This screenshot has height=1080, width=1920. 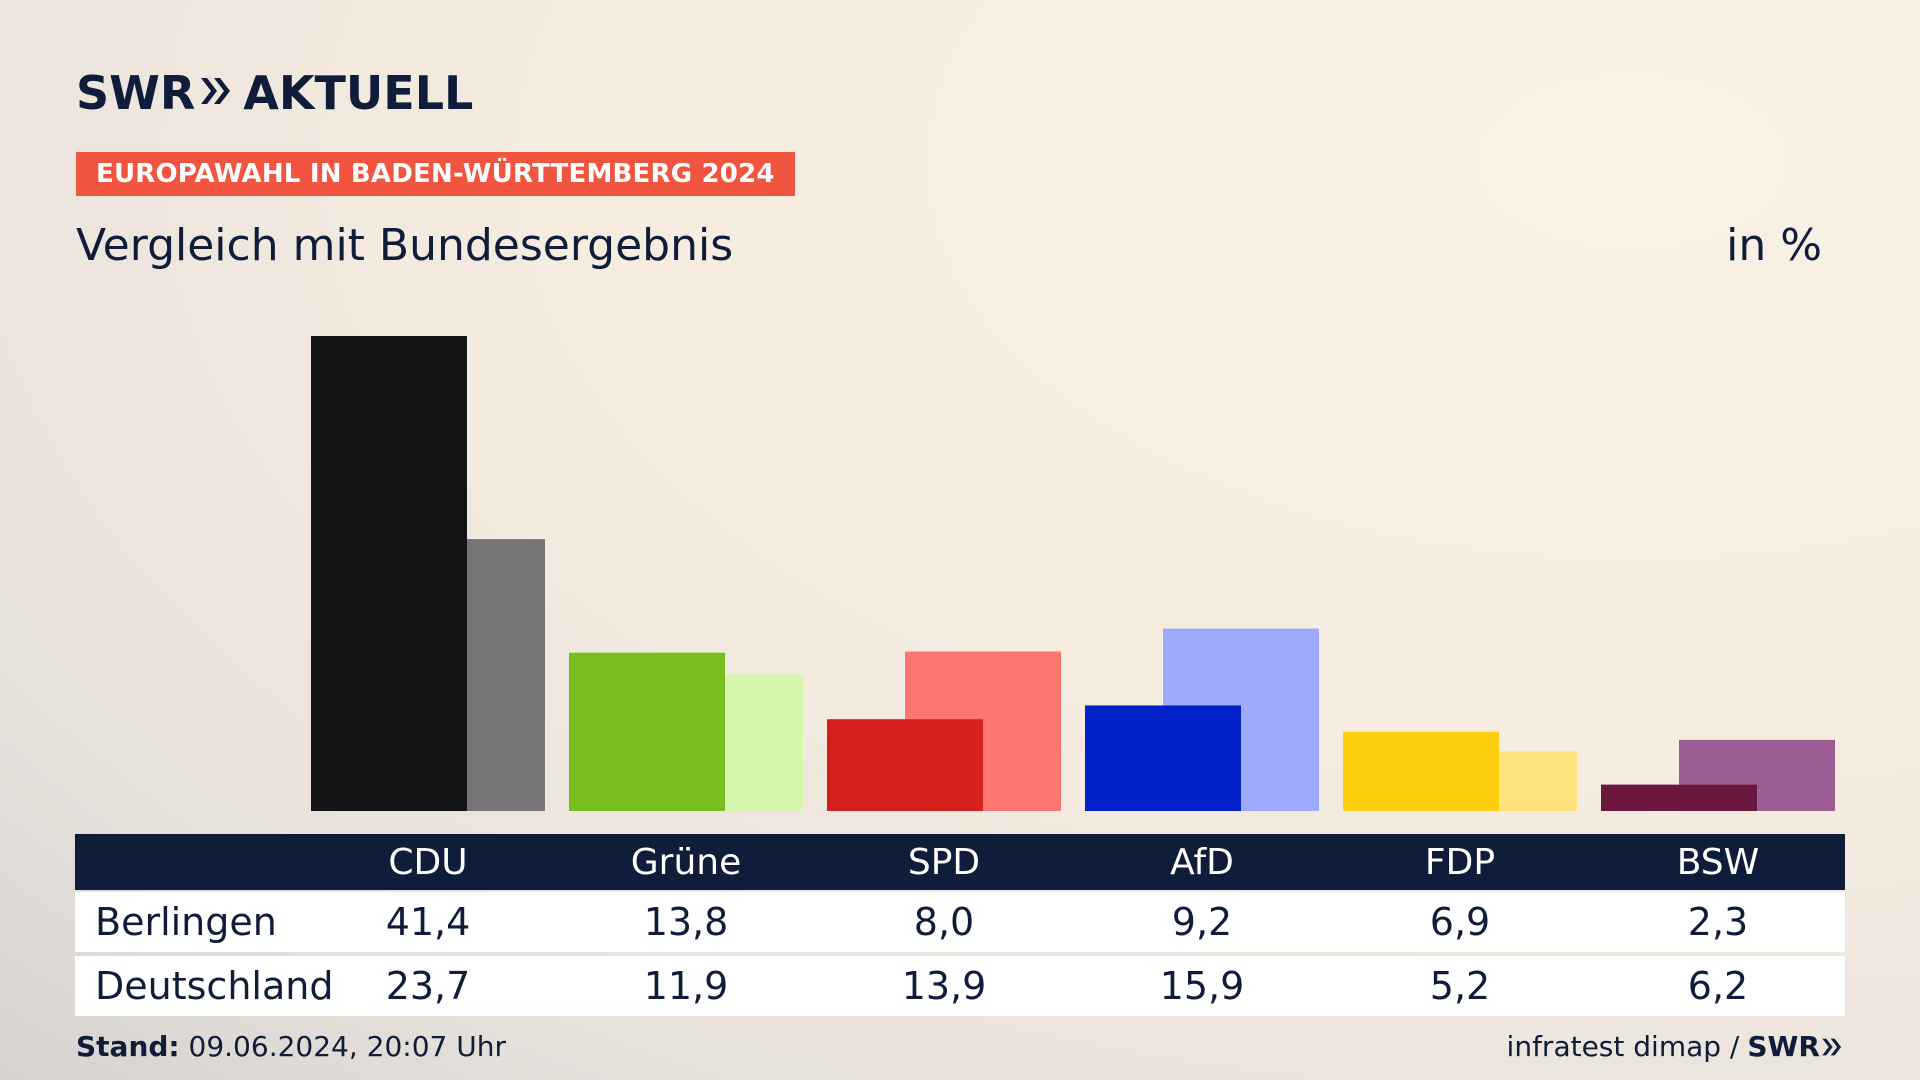 What do you see at coordinates (1460, 862) in the screenshot?
I see `column-header-fdp: FDP` at bounding box center [1460, 862].